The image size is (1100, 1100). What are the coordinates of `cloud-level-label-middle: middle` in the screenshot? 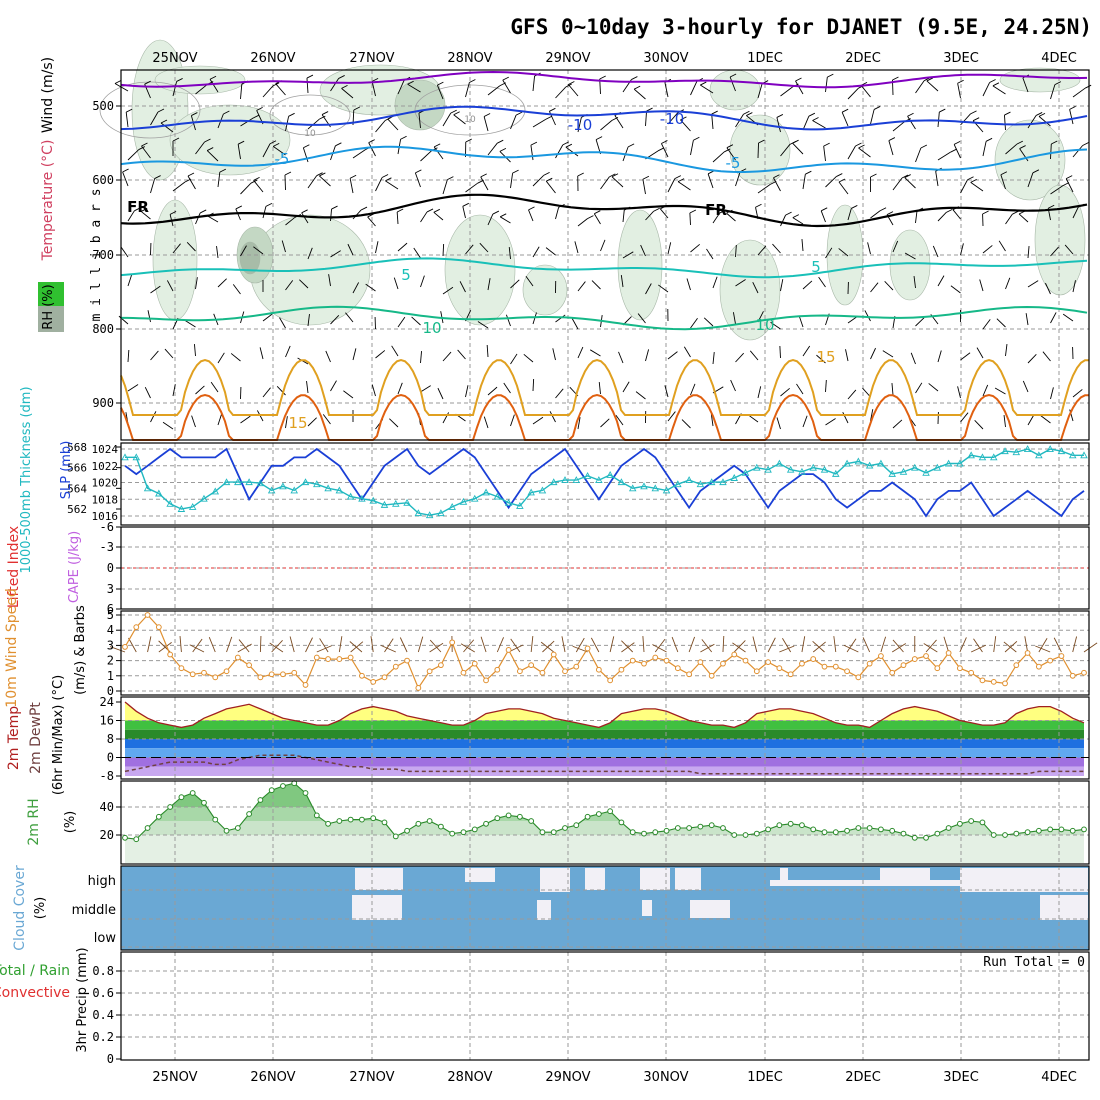 It's located at (94, 910).